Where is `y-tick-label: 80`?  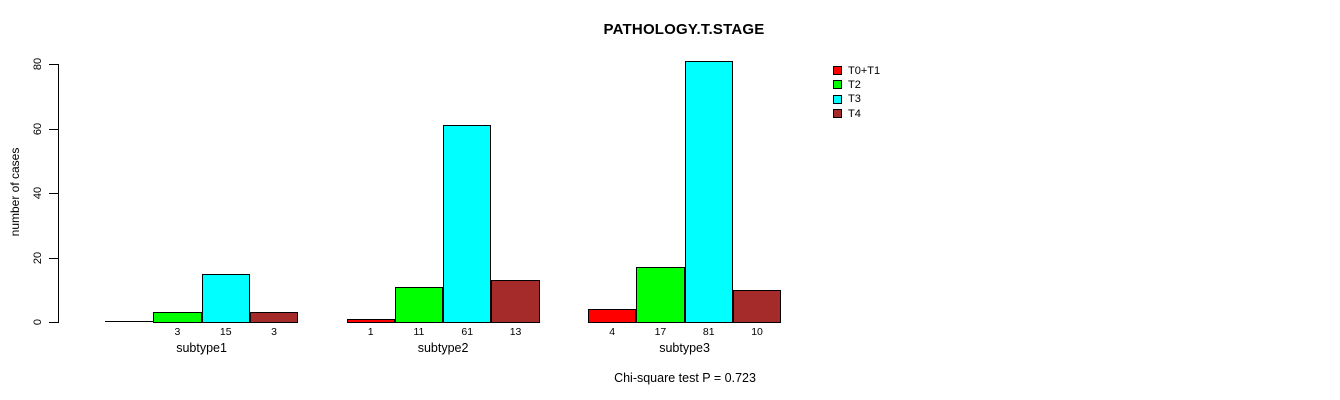
y-tick-label: 80 is located at coordinates (38, 64).